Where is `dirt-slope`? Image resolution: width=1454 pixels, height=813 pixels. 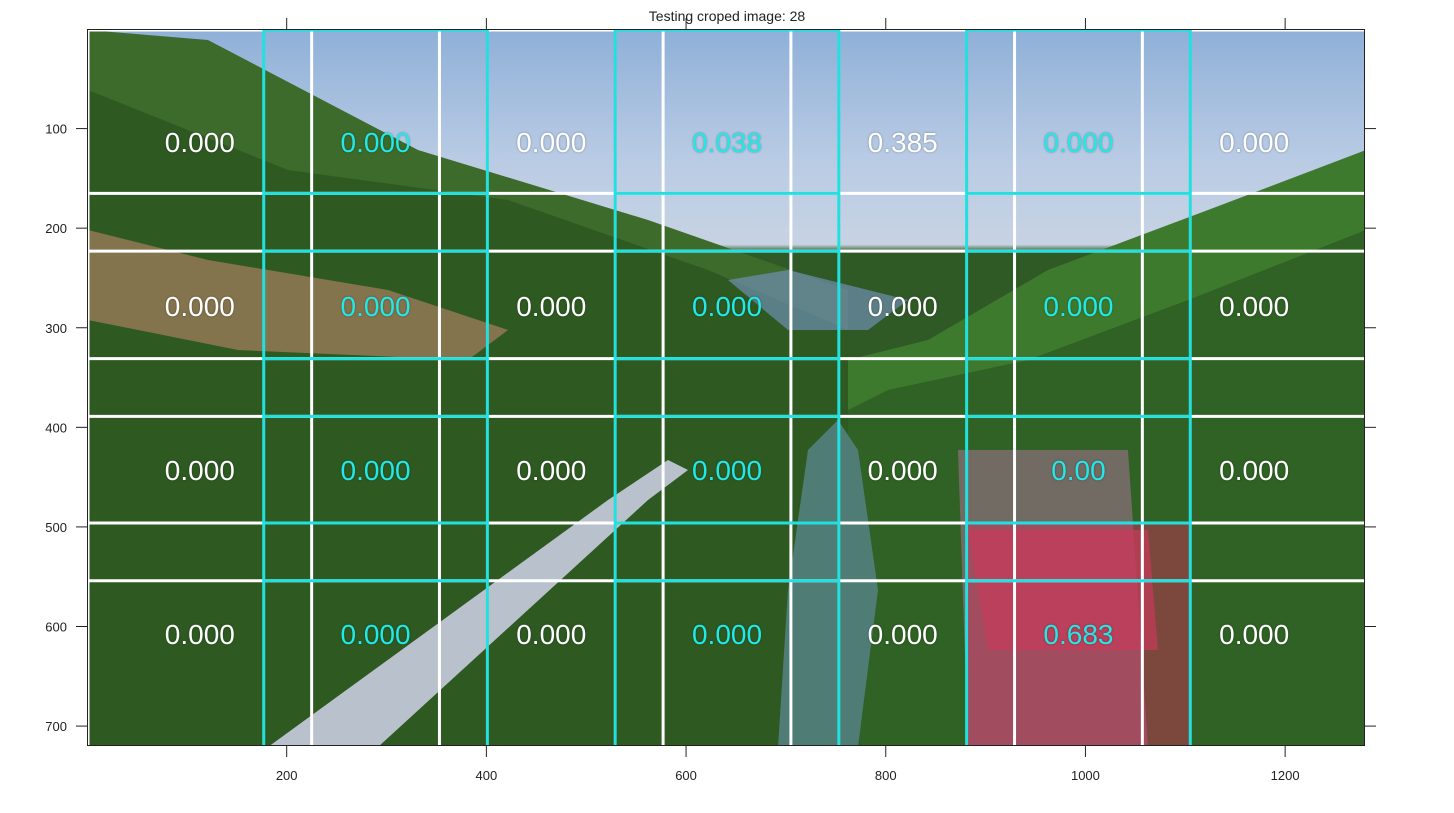 dirt-slope is located at coordinates (298, 295).